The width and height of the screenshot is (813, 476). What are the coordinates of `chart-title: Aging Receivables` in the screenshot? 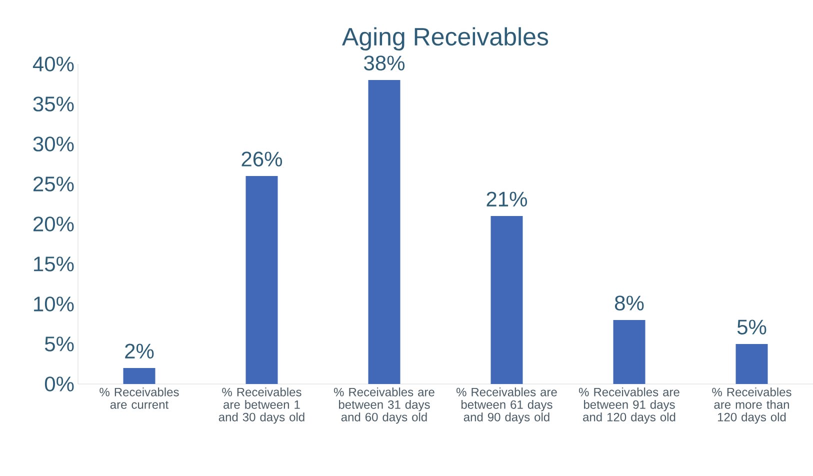 It's located at (445, 38).